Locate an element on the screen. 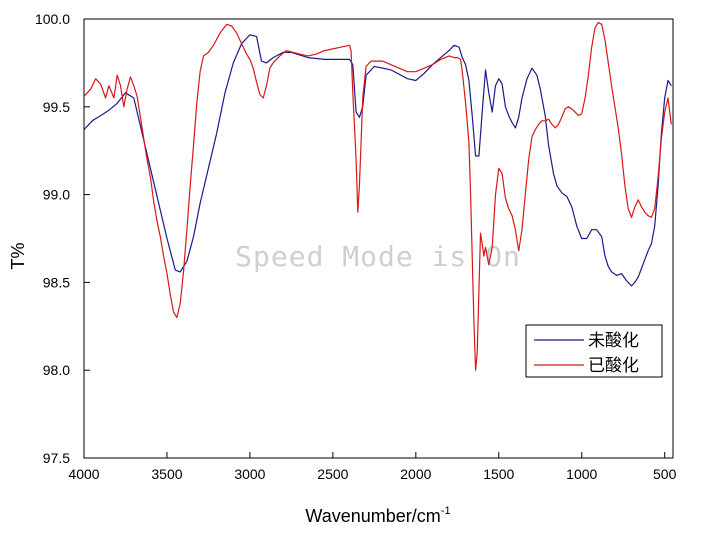  legend-box is located at coordinates (594, 351).